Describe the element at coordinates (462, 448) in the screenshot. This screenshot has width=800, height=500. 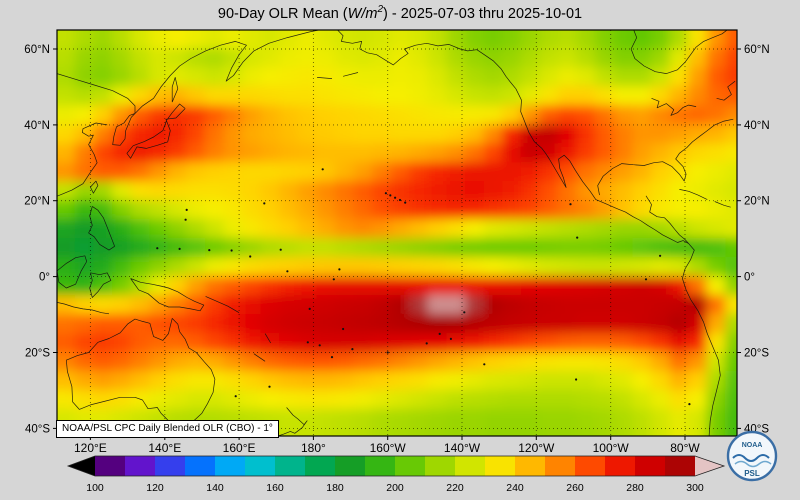
I see `lon-tick-label: 140°W` at that location.